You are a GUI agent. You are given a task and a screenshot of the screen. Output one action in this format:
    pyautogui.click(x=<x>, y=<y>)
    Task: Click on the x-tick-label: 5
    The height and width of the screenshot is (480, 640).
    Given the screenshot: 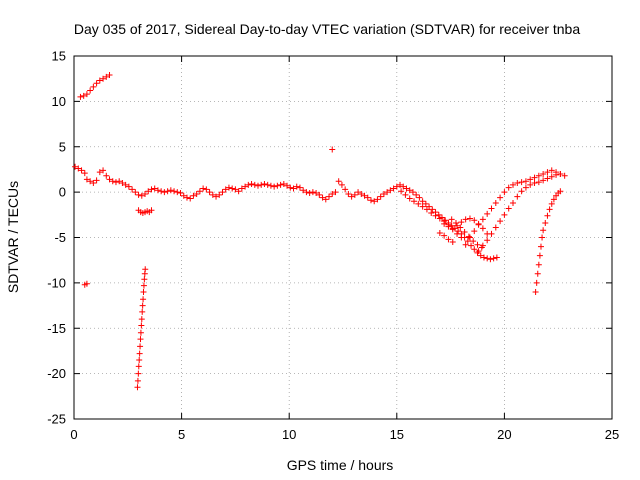 What is the action you would take?
    pyautogui.click(x=181, y=434)
    